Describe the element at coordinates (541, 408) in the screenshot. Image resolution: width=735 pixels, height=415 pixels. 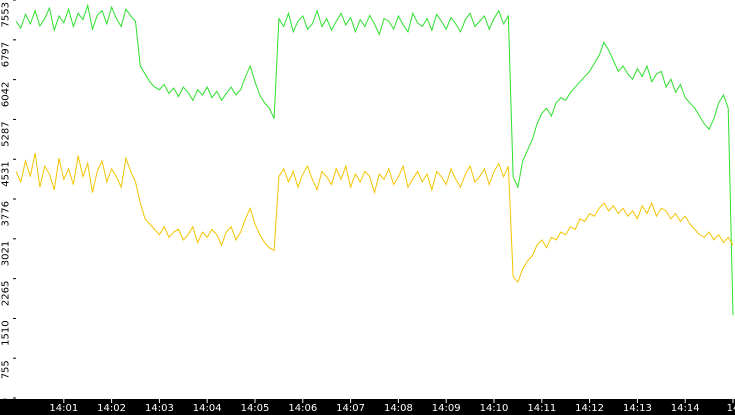
I see `x-tick-label: 14:11` at that location.